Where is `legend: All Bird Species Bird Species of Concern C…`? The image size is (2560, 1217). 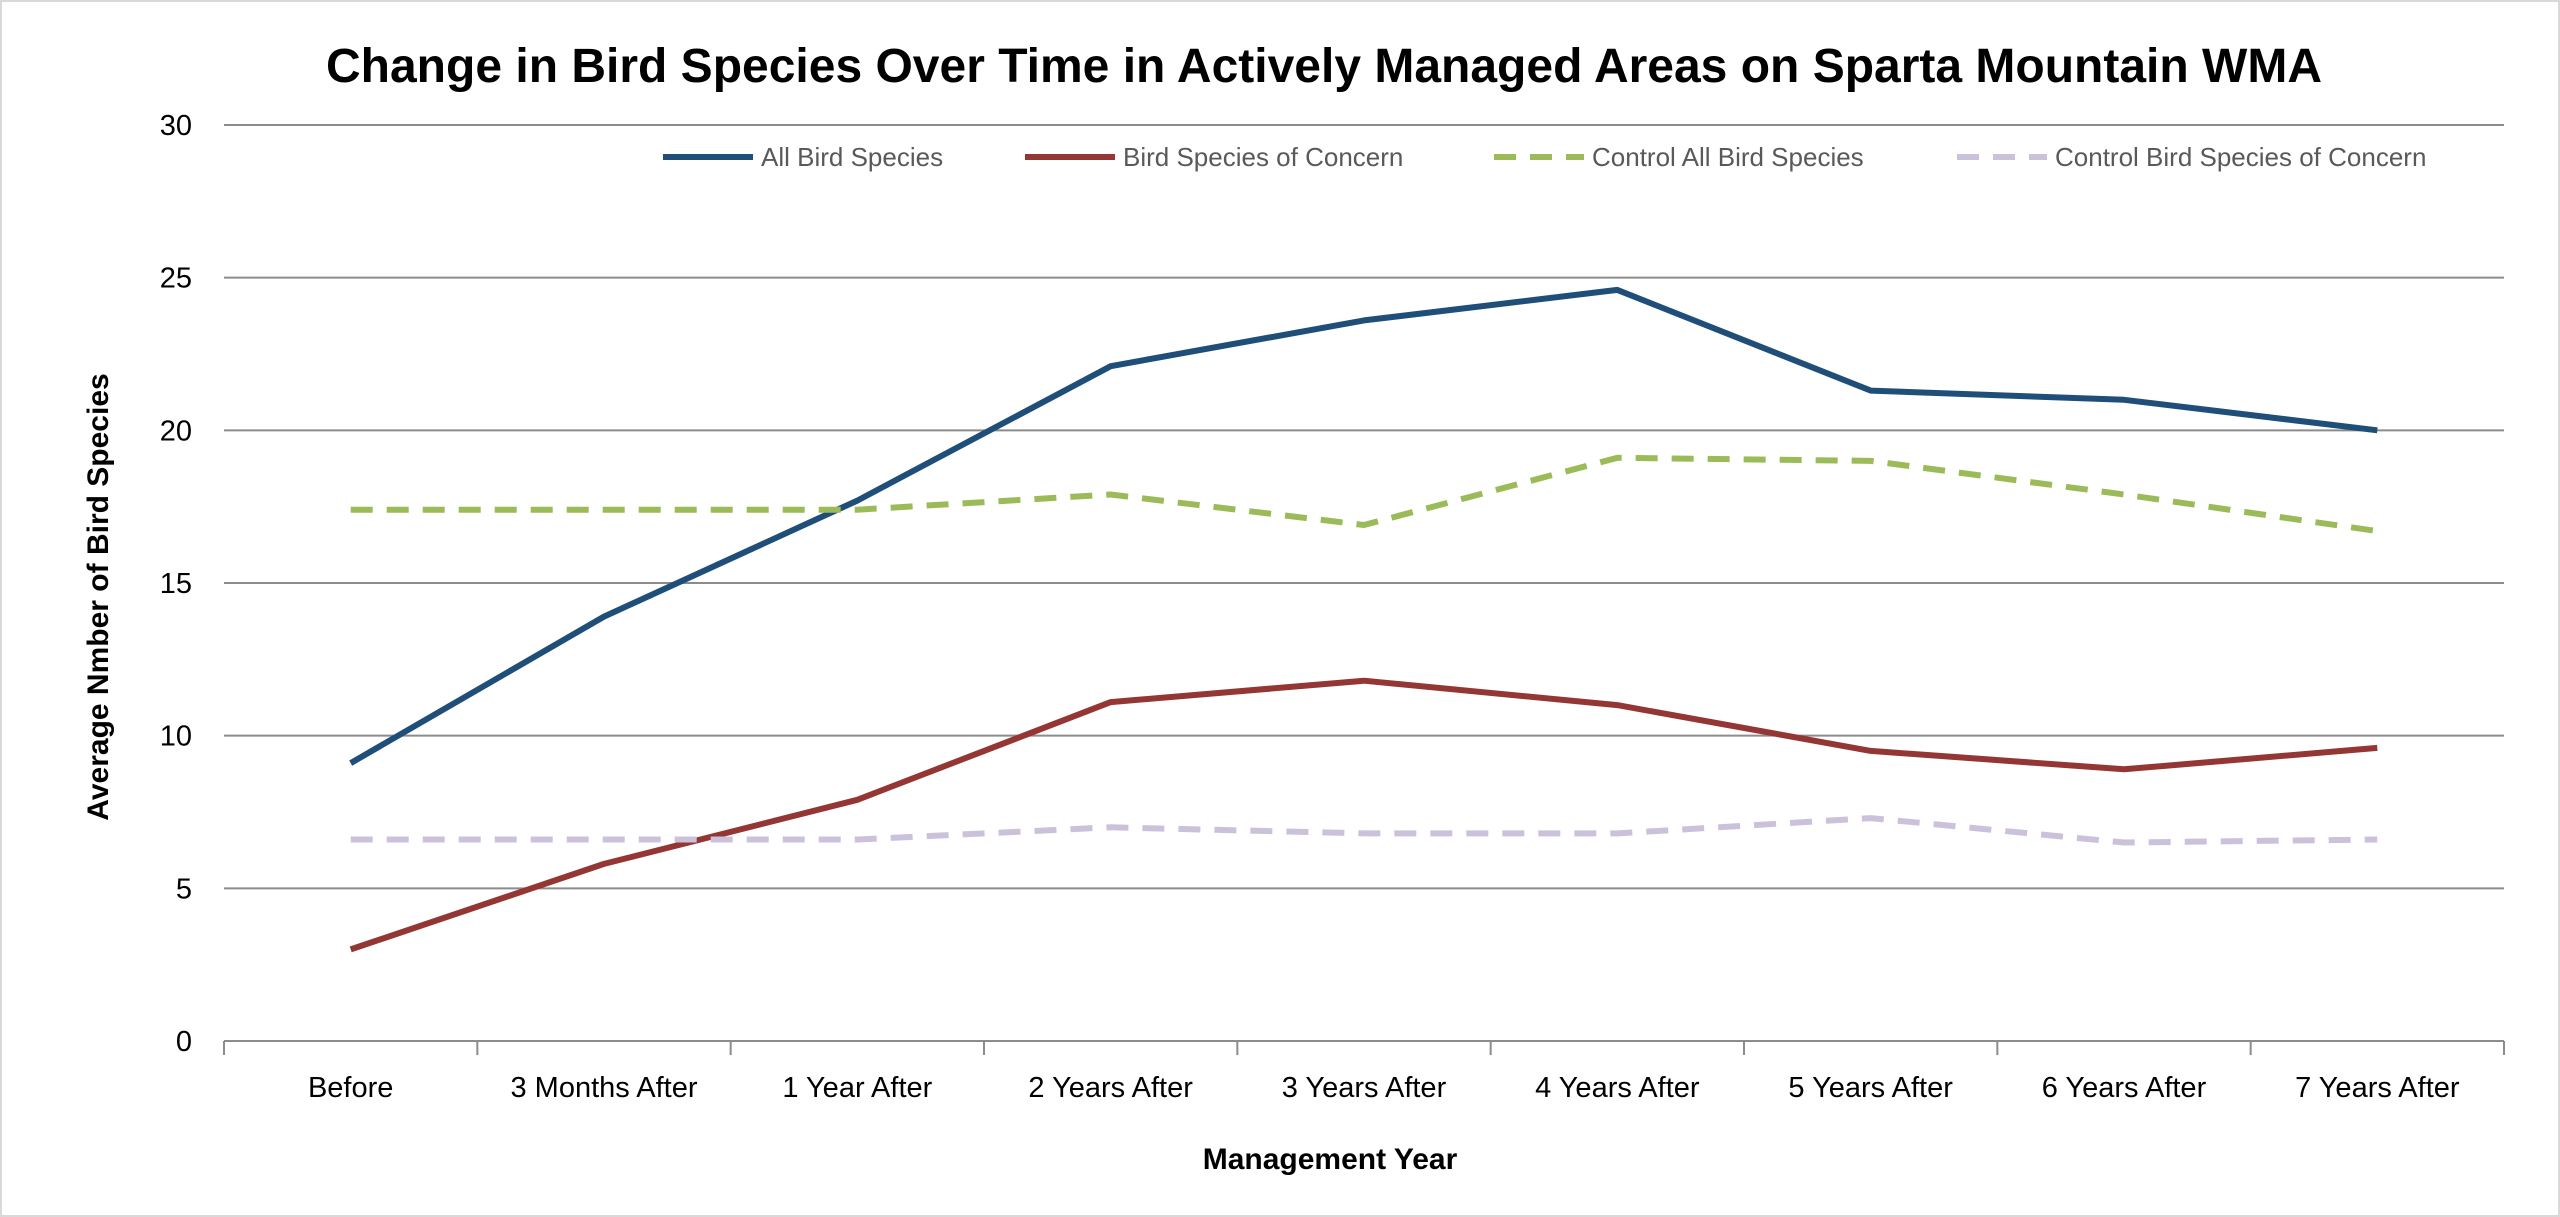
legend: All Bird Species Bird Species of Concern C… is located at coordinates (1544, 157).